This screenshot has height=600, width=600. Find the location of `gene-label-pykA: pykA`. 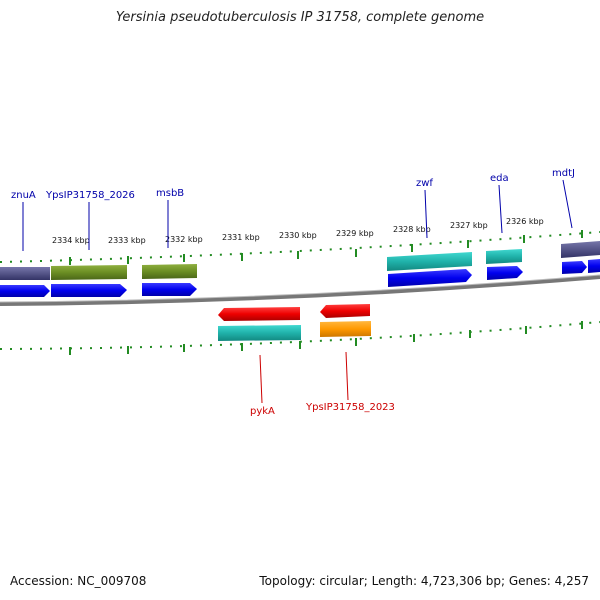

gene-label-pykA: pykA is located at coordinates (262, 411).